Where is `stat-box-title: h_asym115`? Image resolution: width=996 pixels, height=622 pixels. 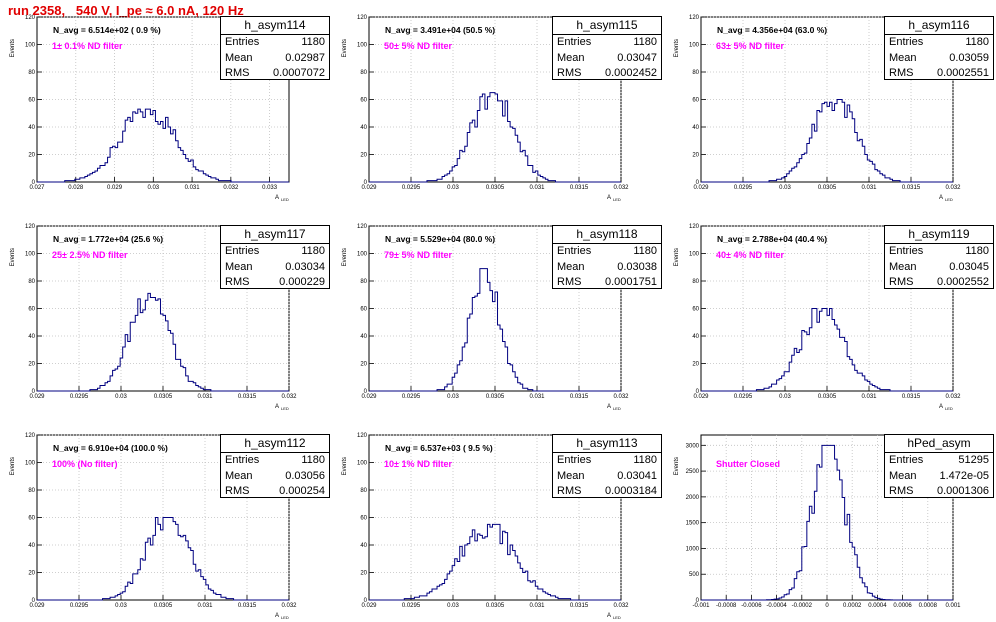
stat-box-title: h_asym115 is located at coordinates (607, 26).